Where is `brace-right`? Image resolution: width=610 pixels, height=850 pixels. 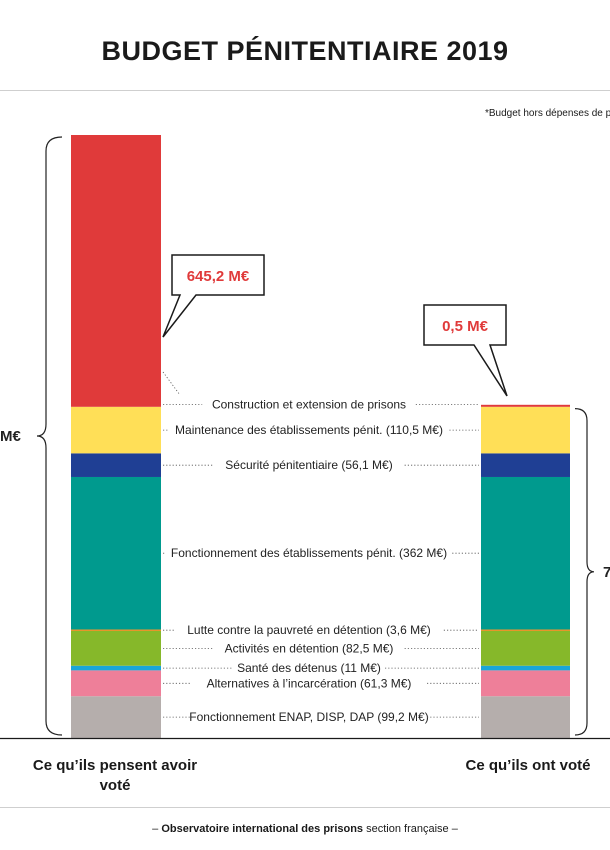
brace-right is located at coordinates (584, 571).